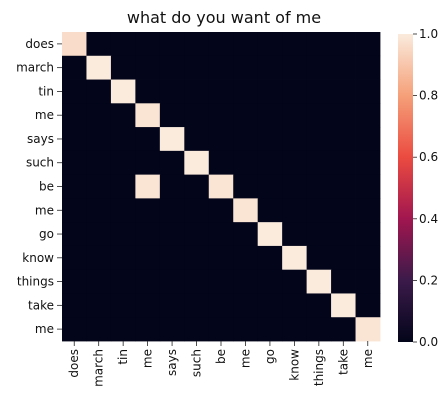 The height and width of the screenshot is (404, 448). I want to click on x-tick-label: tin, so click(123, 357).